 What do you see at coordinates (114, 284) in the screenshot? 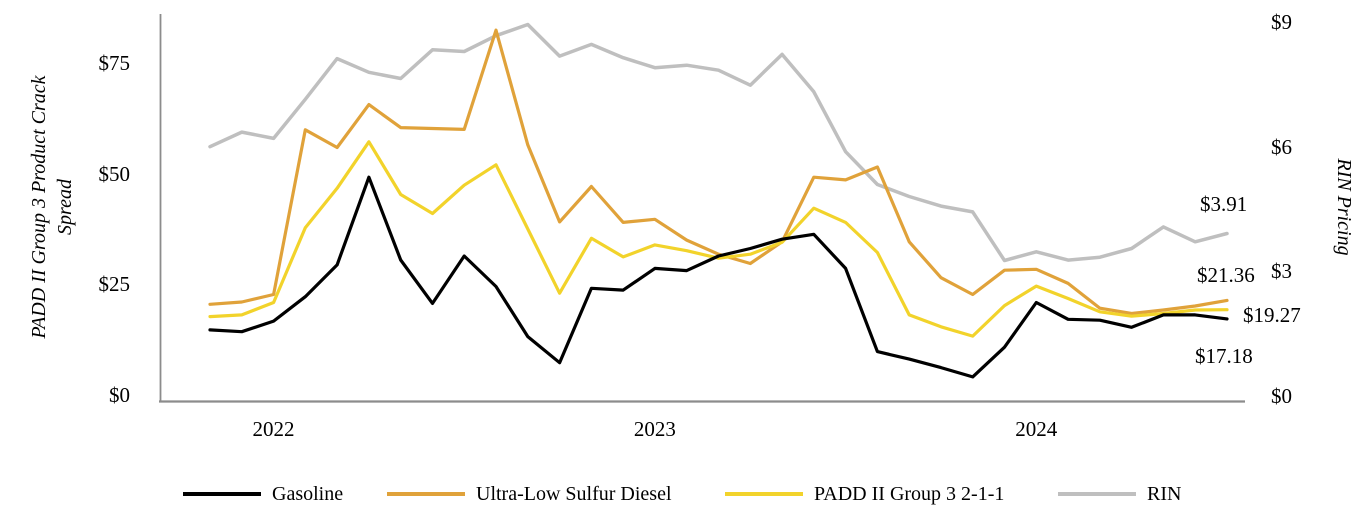
I see `left-axis-tick: $25` at bounding box center [114, 284].